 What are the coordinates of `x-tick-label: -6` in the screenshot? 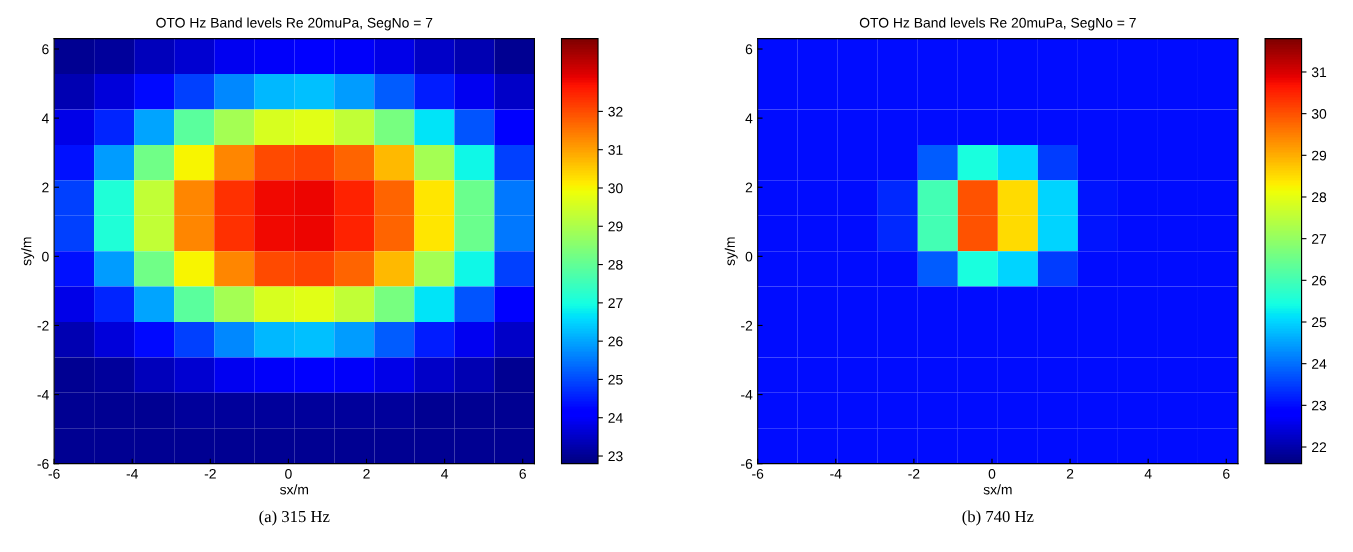 It's located at (758, 473).